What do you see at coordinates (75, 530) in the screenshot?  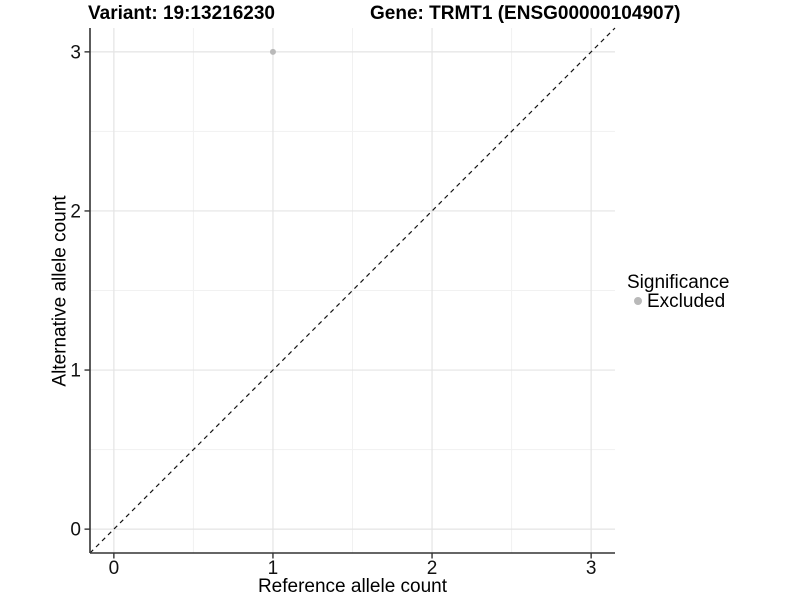 I see `y-tick-label: 0` at bounding box center [75, 530].